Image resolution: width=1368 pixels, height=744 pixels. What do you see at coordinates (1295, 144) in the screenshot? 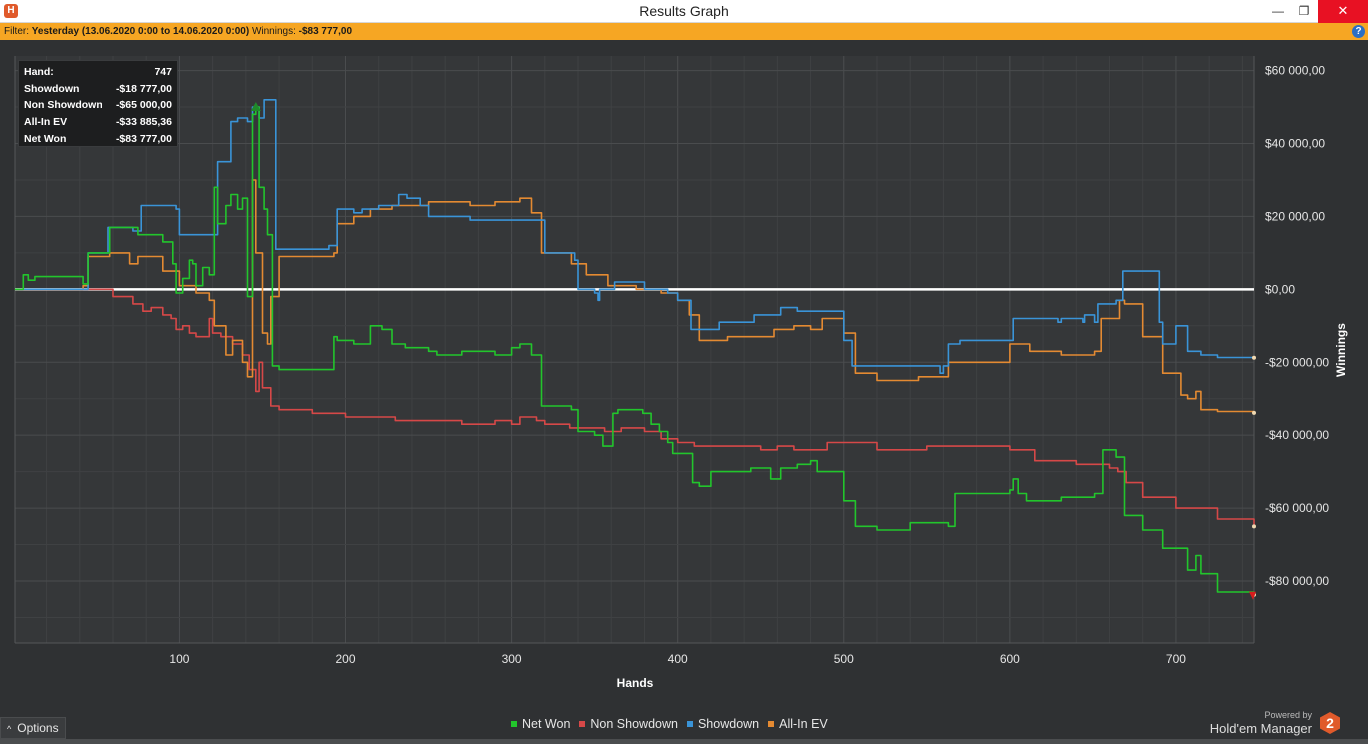
I see `y-tick-label: $40 000,00` at bounding box center [1295, 144].